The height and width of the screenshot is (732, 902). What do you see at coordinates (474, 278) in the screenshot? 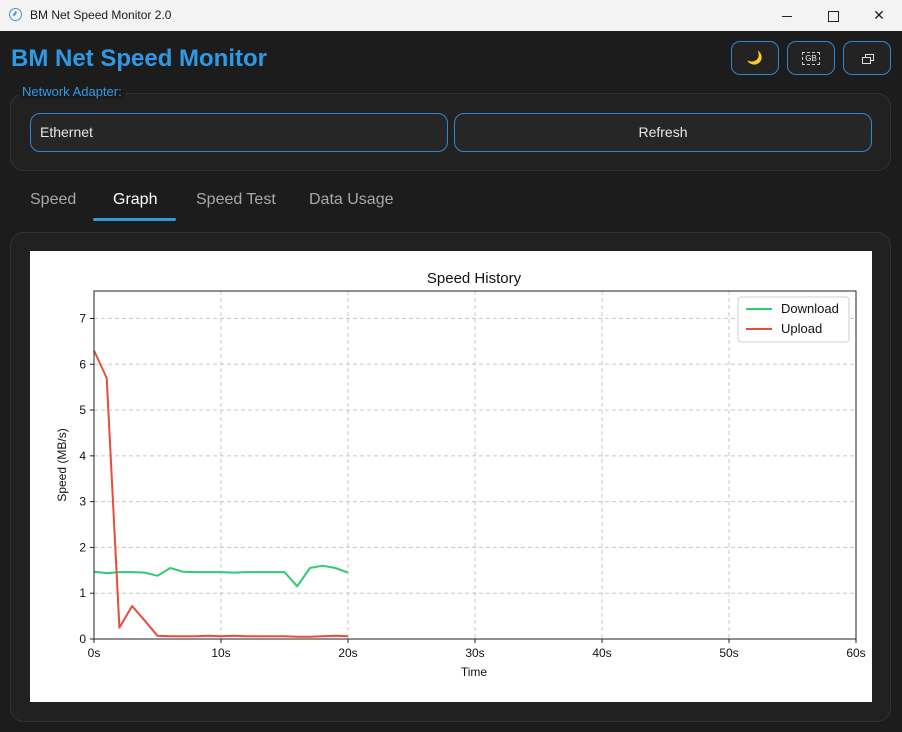
I see `chart-title: Speed History` at bounding box center [474, 278].